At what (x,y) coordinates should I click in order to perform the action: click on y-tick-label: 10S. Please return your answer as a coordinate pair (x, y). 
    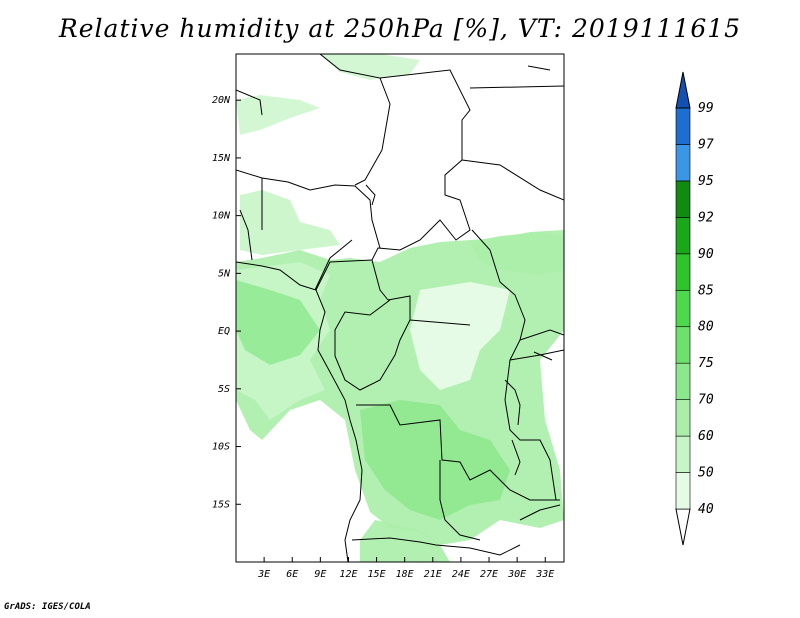
    Looking at the image, I should click on (221, 447).